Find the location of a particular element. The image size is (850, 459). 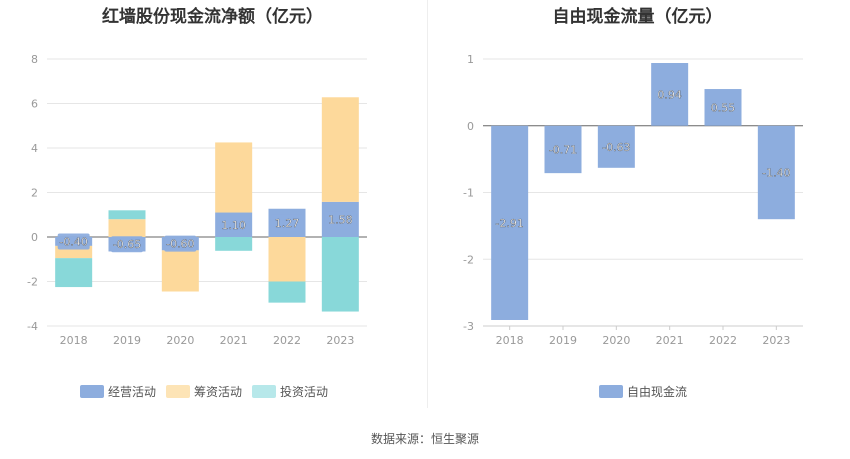

left-data-label-bg-2020 is located at coordinates (180, 243).